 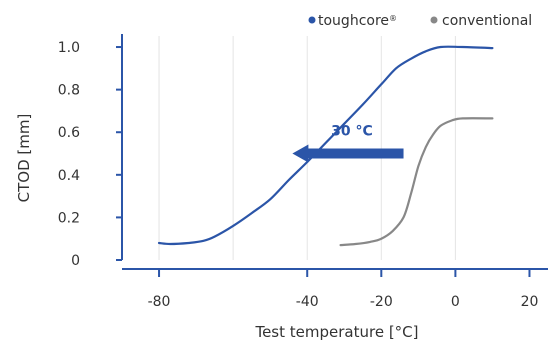 I want to click on x-tick-label: -40, so click(x=307, y=302).